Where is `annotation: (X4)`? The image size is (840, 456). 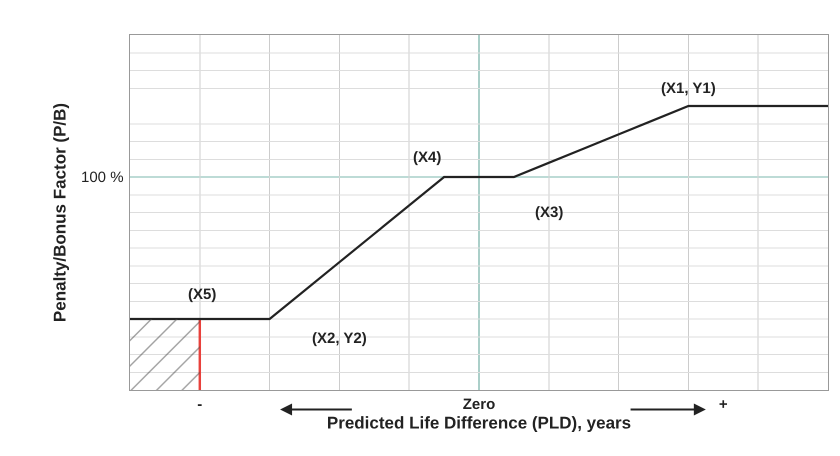 annotation: (X4) is located at coordinates (427, 157).